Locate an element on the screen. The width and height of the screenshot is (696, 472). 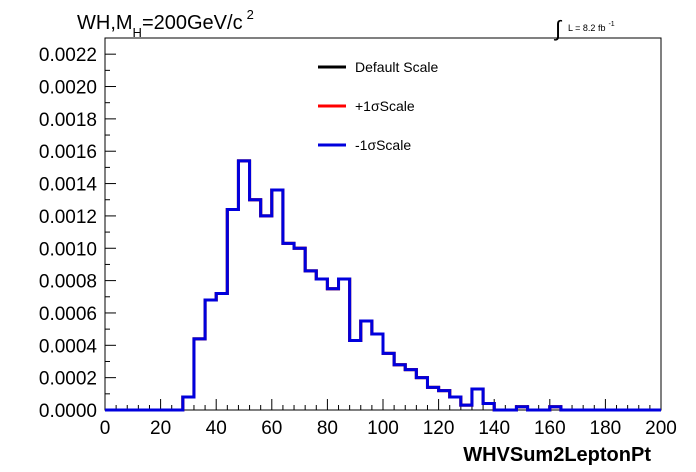
x-tick-label: 100 is located at coordinates (383, 428).